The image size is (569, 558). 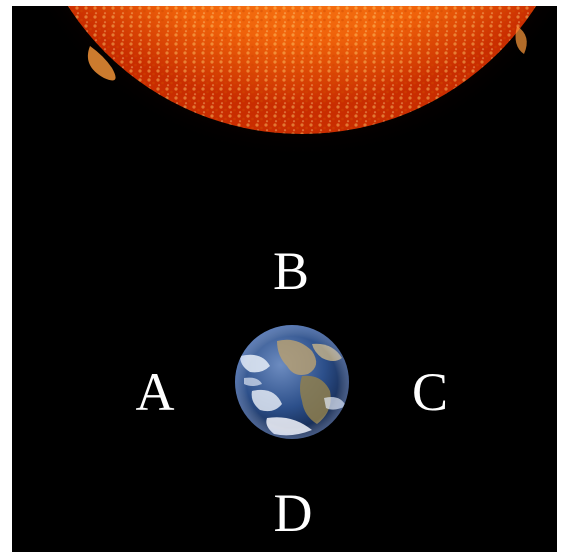 I want to click on position-label-b: B, so click(x=291, y=271).